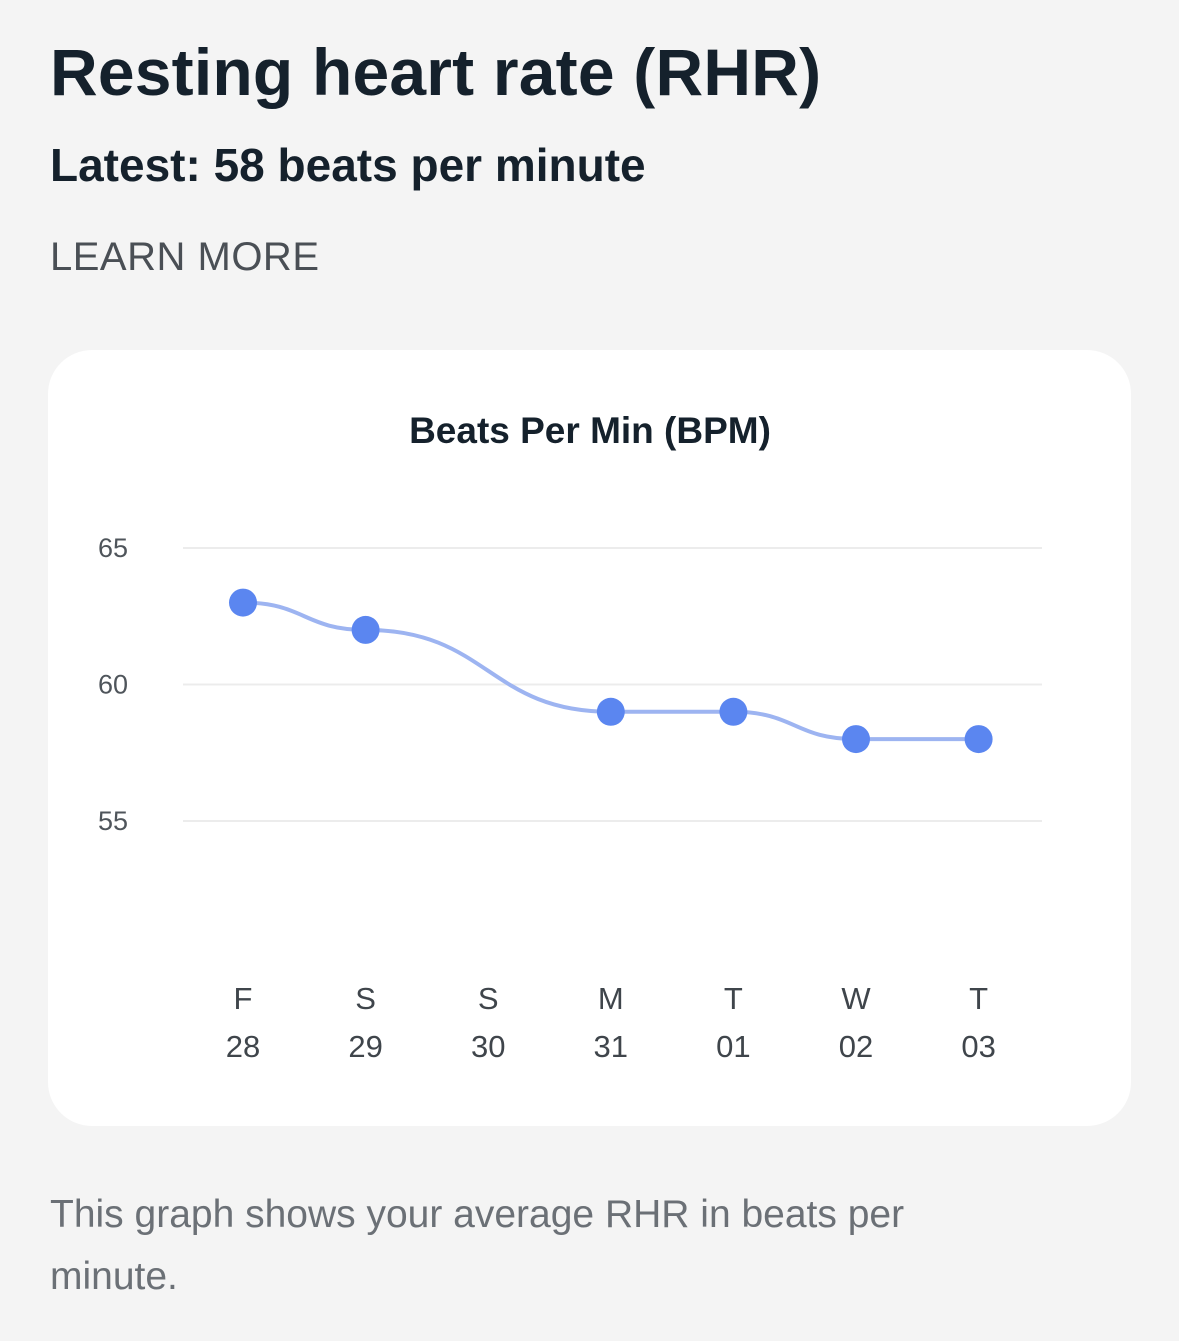 Image resolution: width=1179 pixels, height=1341 pixels. What do you see at coordinates (365, 1046) in the screenshot?
I see `x-date-label: 29` at bounding box center [365, 1046].